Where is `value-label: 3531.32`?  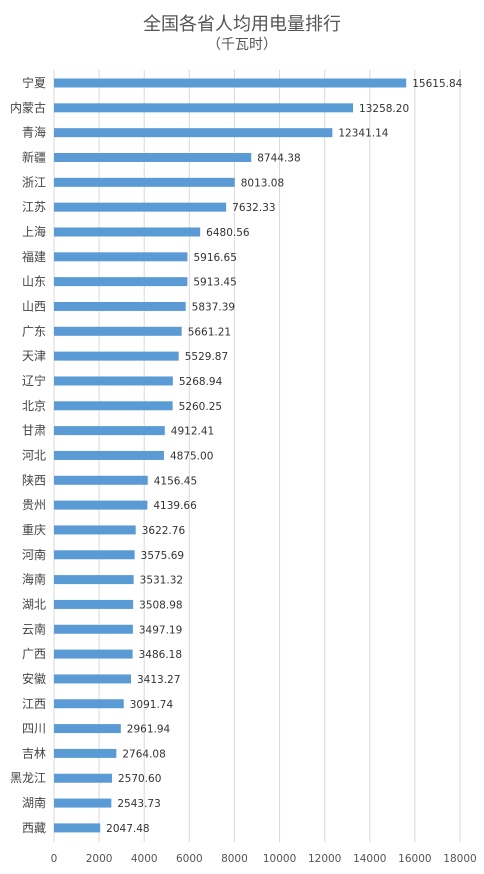
value-label: 3531.32 is located at coordinates (161, 581).